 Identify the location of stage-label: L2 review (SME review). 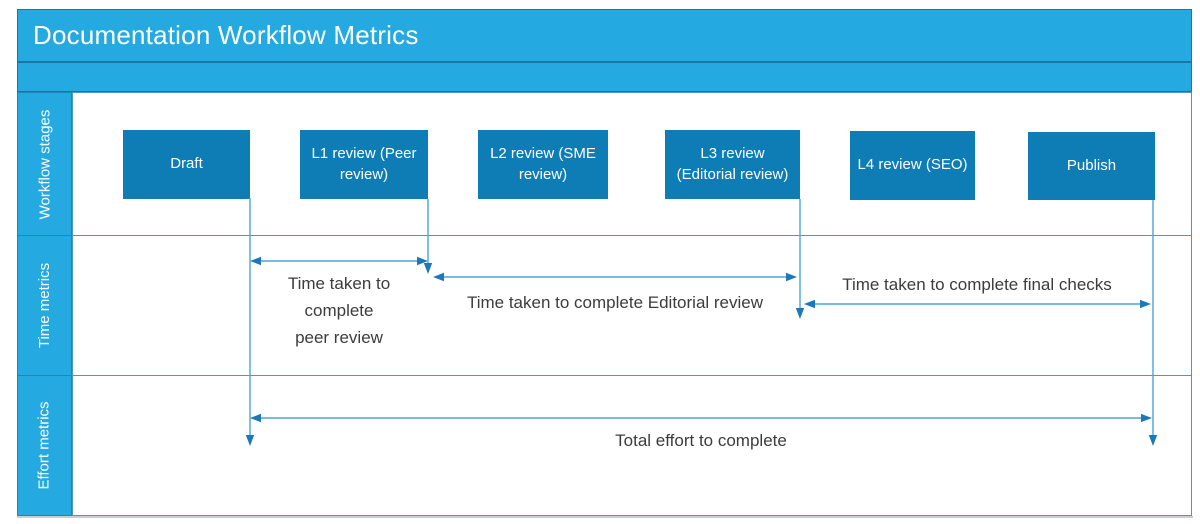
(543, 164).